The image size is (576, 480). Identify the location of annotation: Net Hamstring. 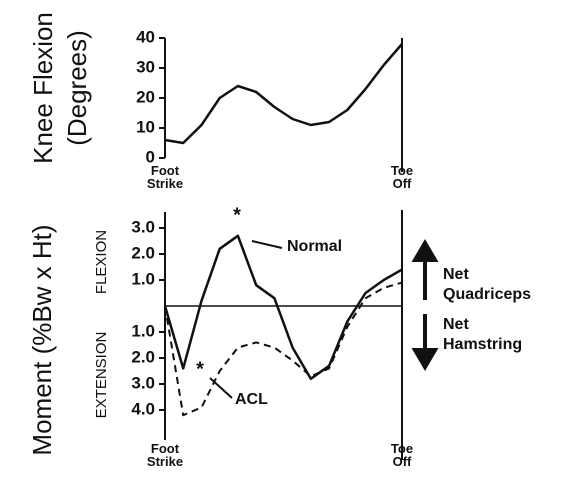
(482, 334).